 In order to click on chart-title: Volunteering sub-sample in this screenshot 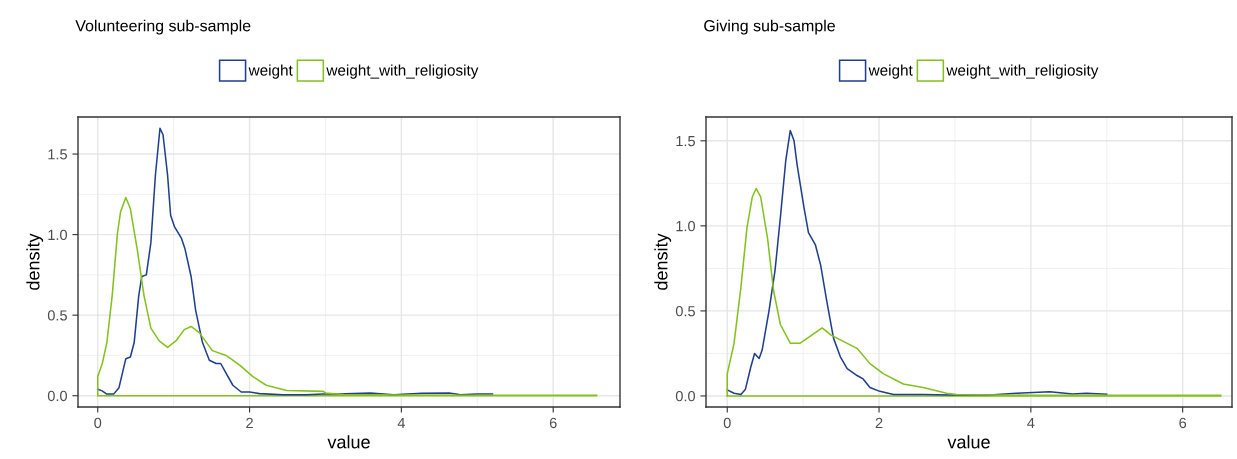, I will do `click(163, 27)`.